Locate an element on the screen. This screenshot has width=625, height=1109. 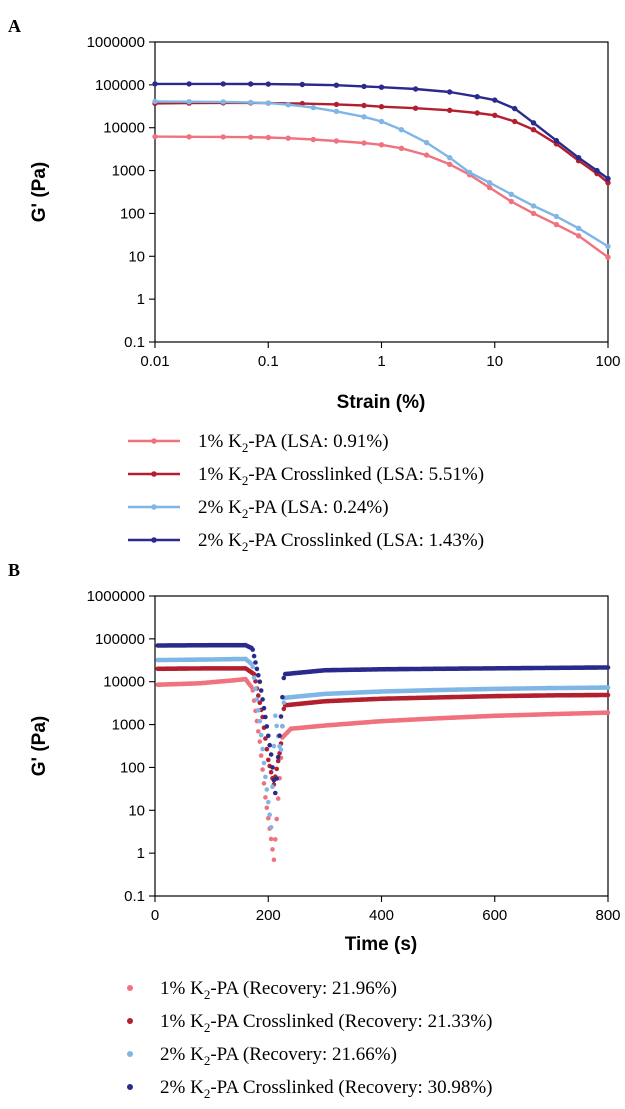
y-tick-label: 1000 is located at coordinates (128, 725).